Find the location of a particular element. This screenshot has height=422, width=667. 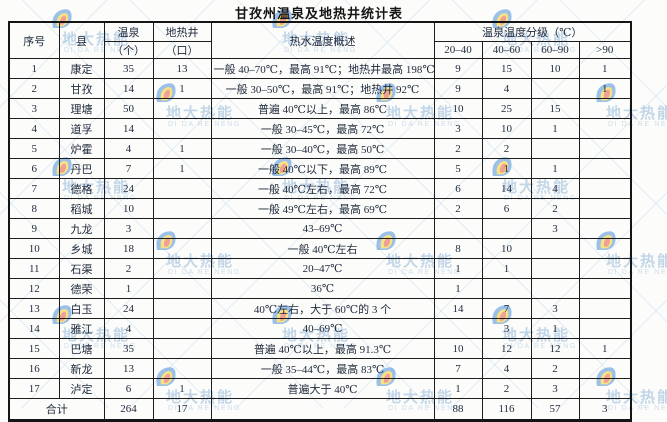

cell-county: 石渠 is located at coordinates (81, 268).